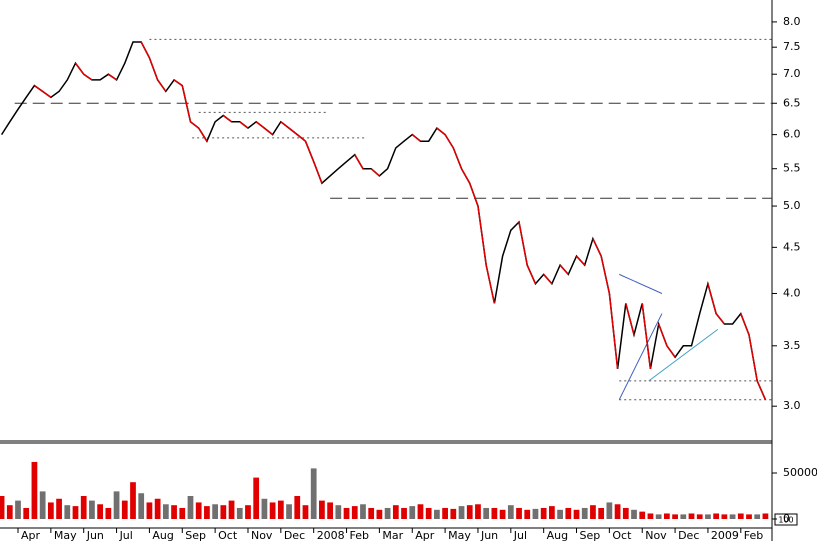 The width and height of the screenshot is (817, 541). I want to click on scale-note: 100, so click(785, 520).